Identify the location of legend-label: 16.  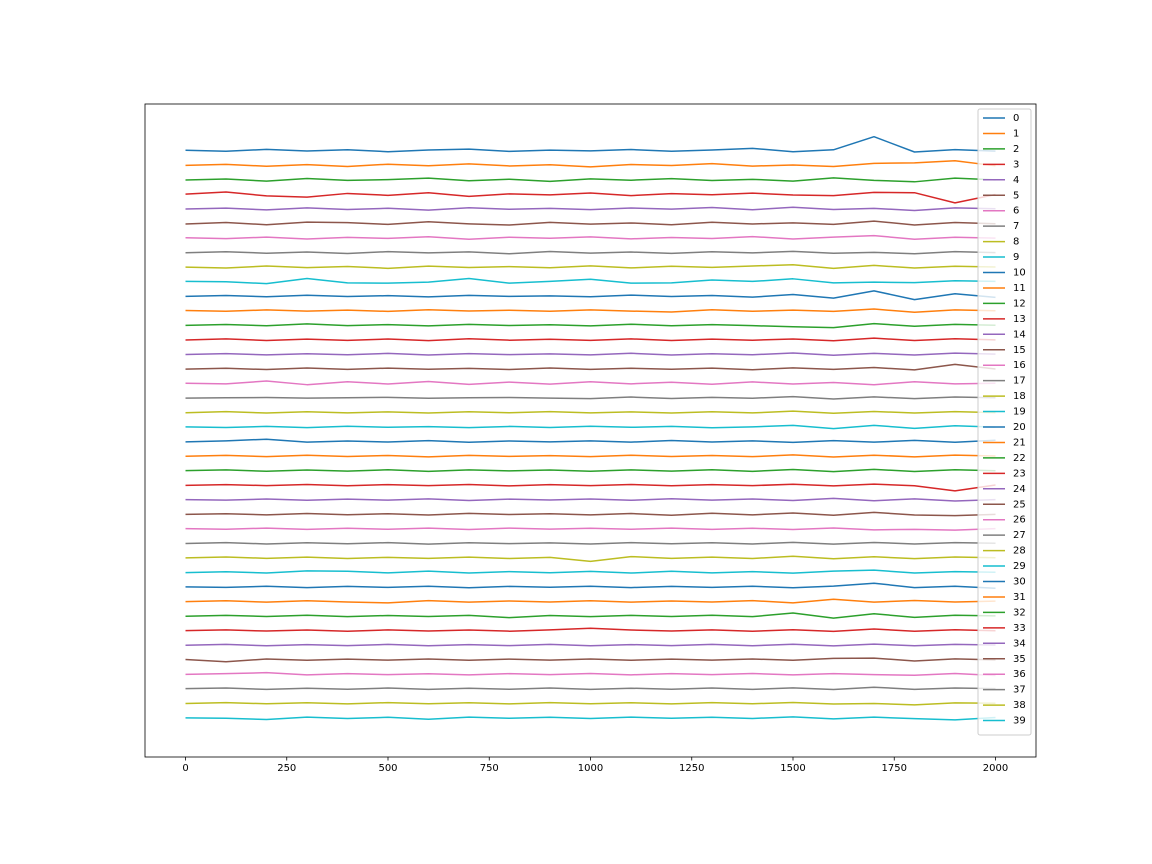
(1019, 365).